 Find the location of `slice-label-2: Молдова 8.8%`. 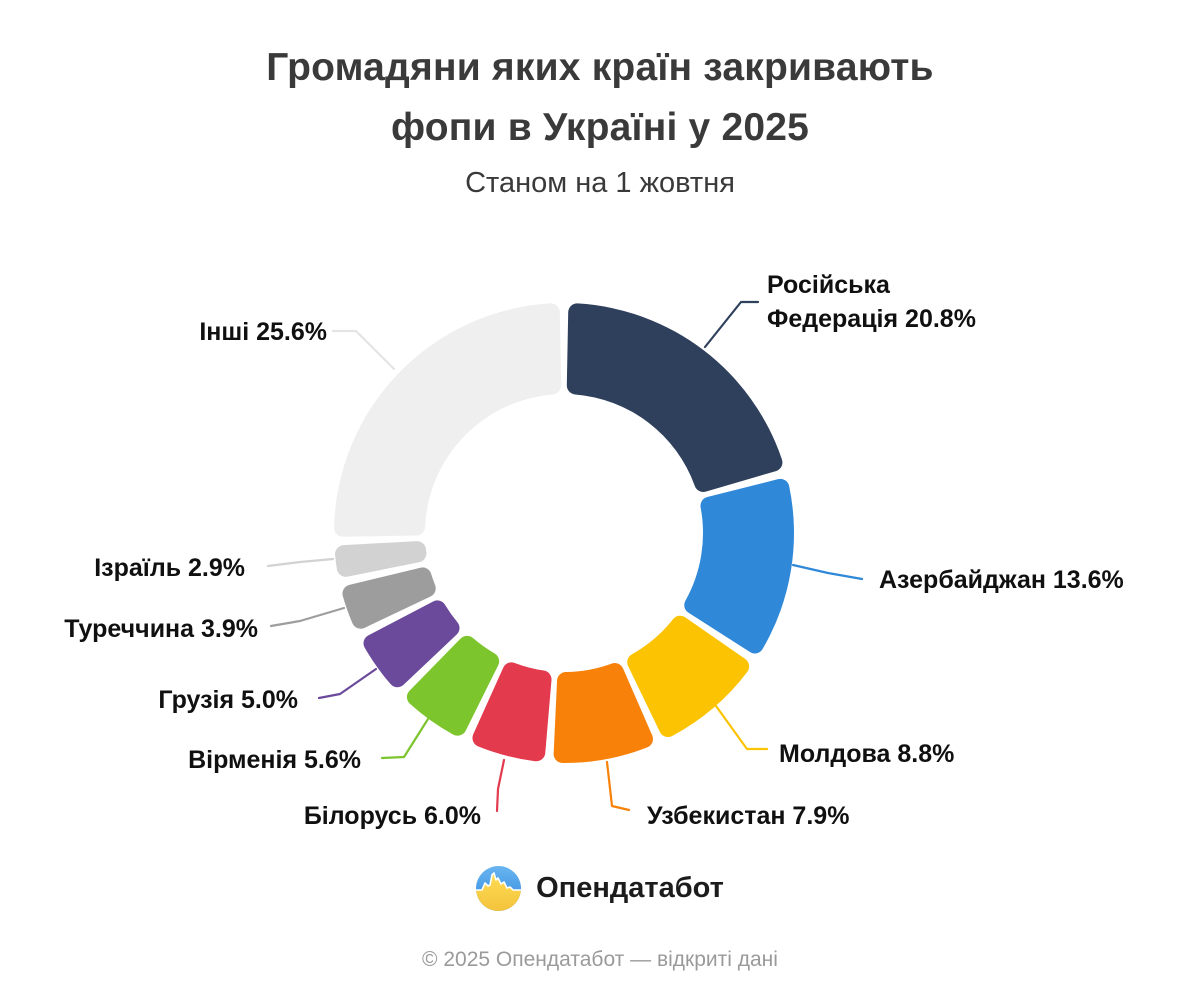

slice-label-2: Молдова 8.8% is located at coordinates (866, 754).